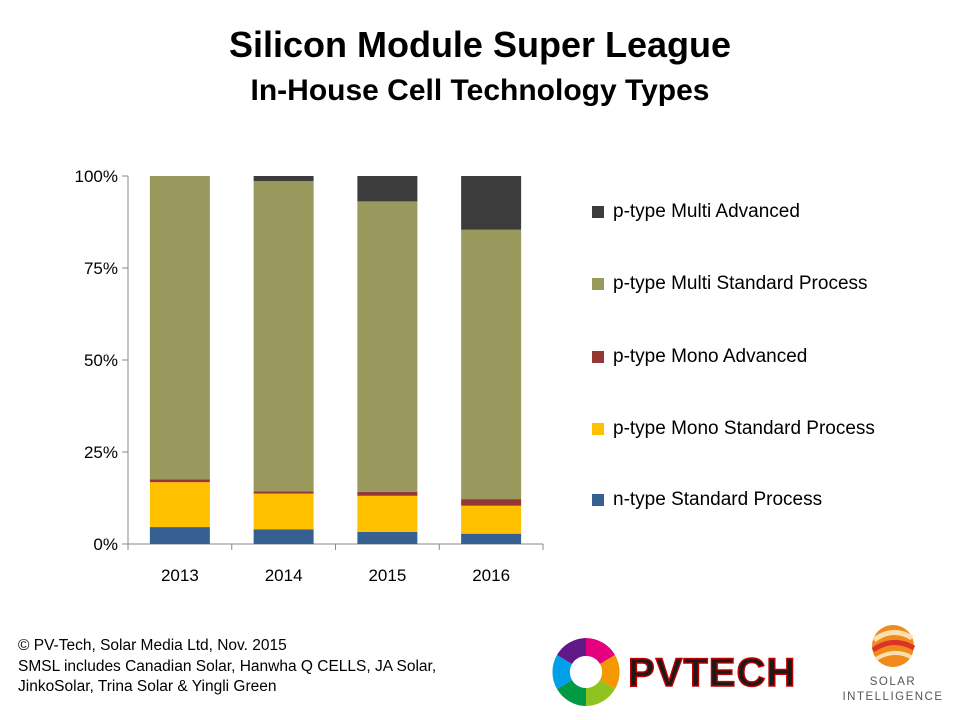 The height and width of the screenshot is (720, 960). What do you see at coordinates (152, 645) in the screenshot?
I see `copyright-note: © PV-Tech, Solar Media Ltd, Nov. 2015` at bounding box center [152, 645].